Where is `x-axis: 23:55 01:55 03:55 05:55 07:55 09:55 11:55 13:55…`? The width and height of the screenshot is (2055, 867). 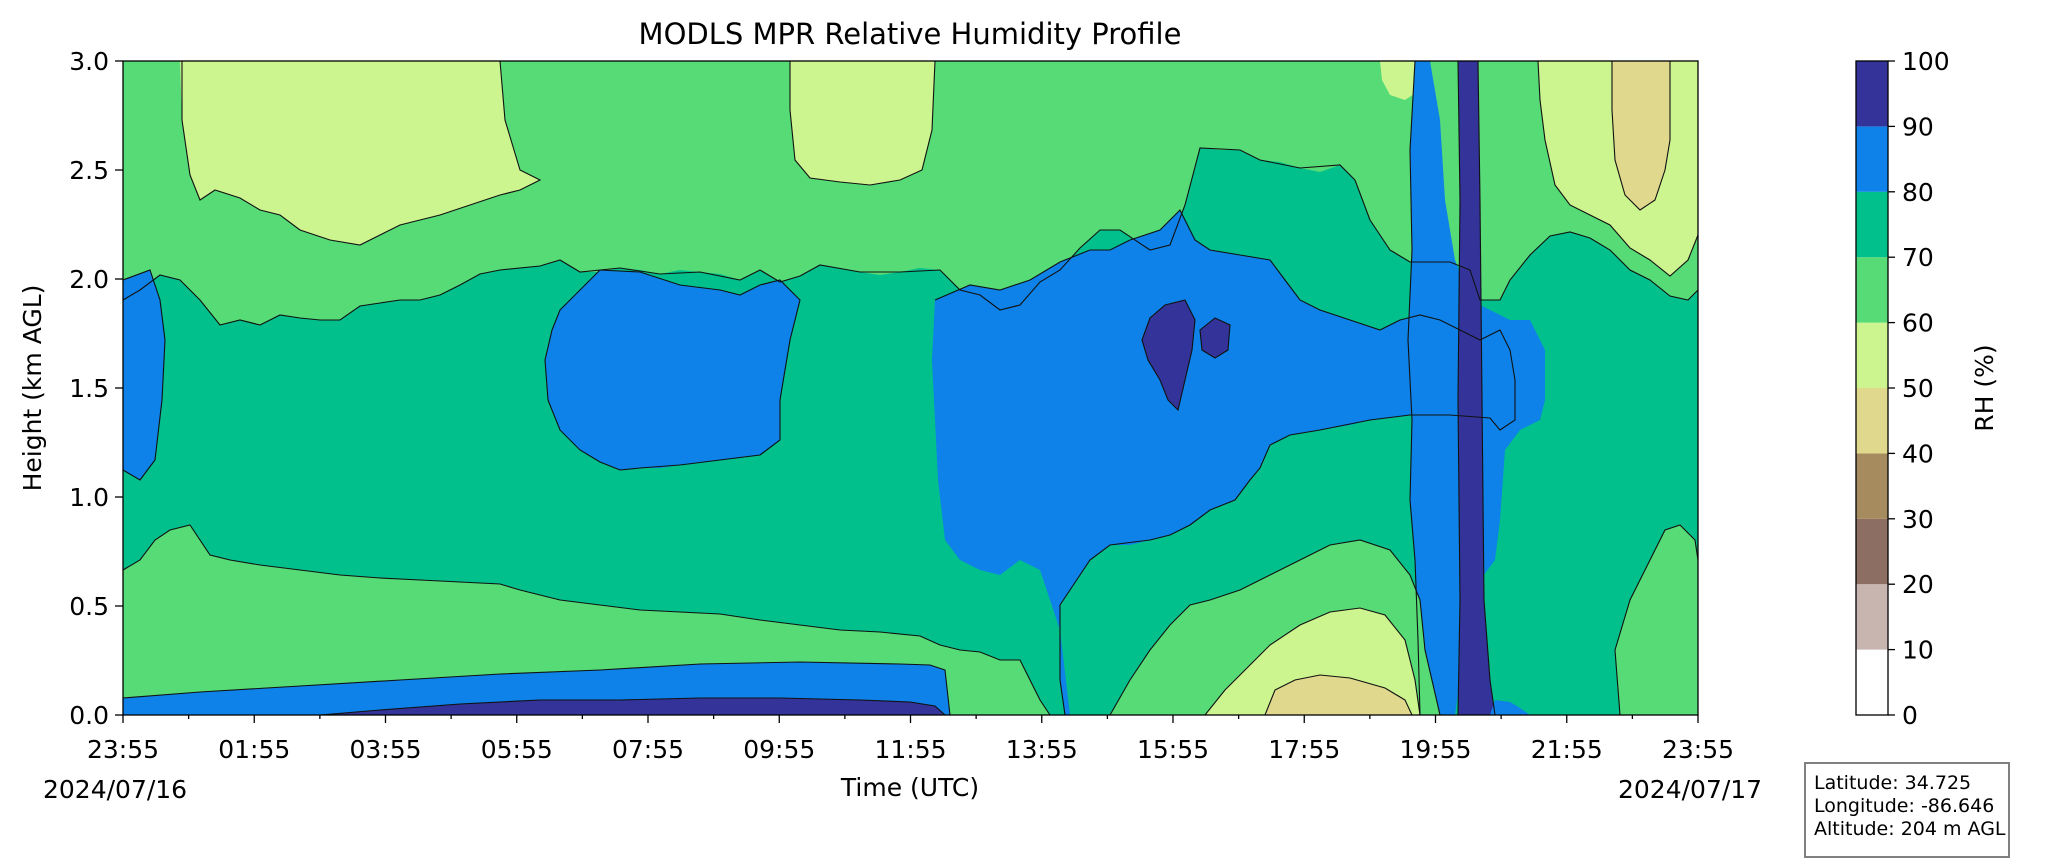 x-axis: 23:55 01:55 03:55 05:55 07:55 09:55 11:55 13:55… is located at coordinates (910, 739).